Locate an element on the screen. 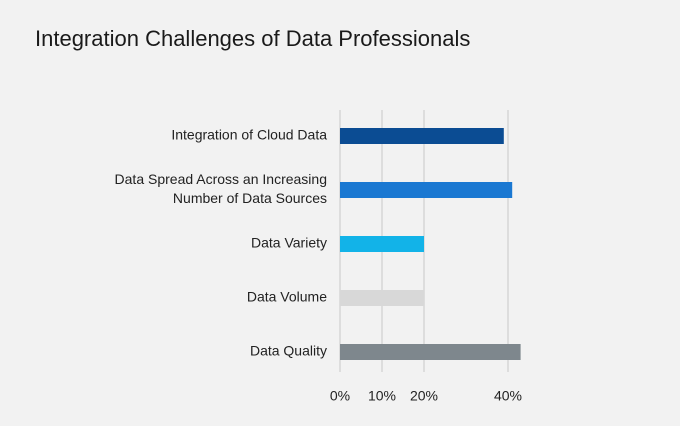 Image resolution: width=680 pixels, height=426 pixels. x-tick-label: 40% is located at coordinates (508, 396).